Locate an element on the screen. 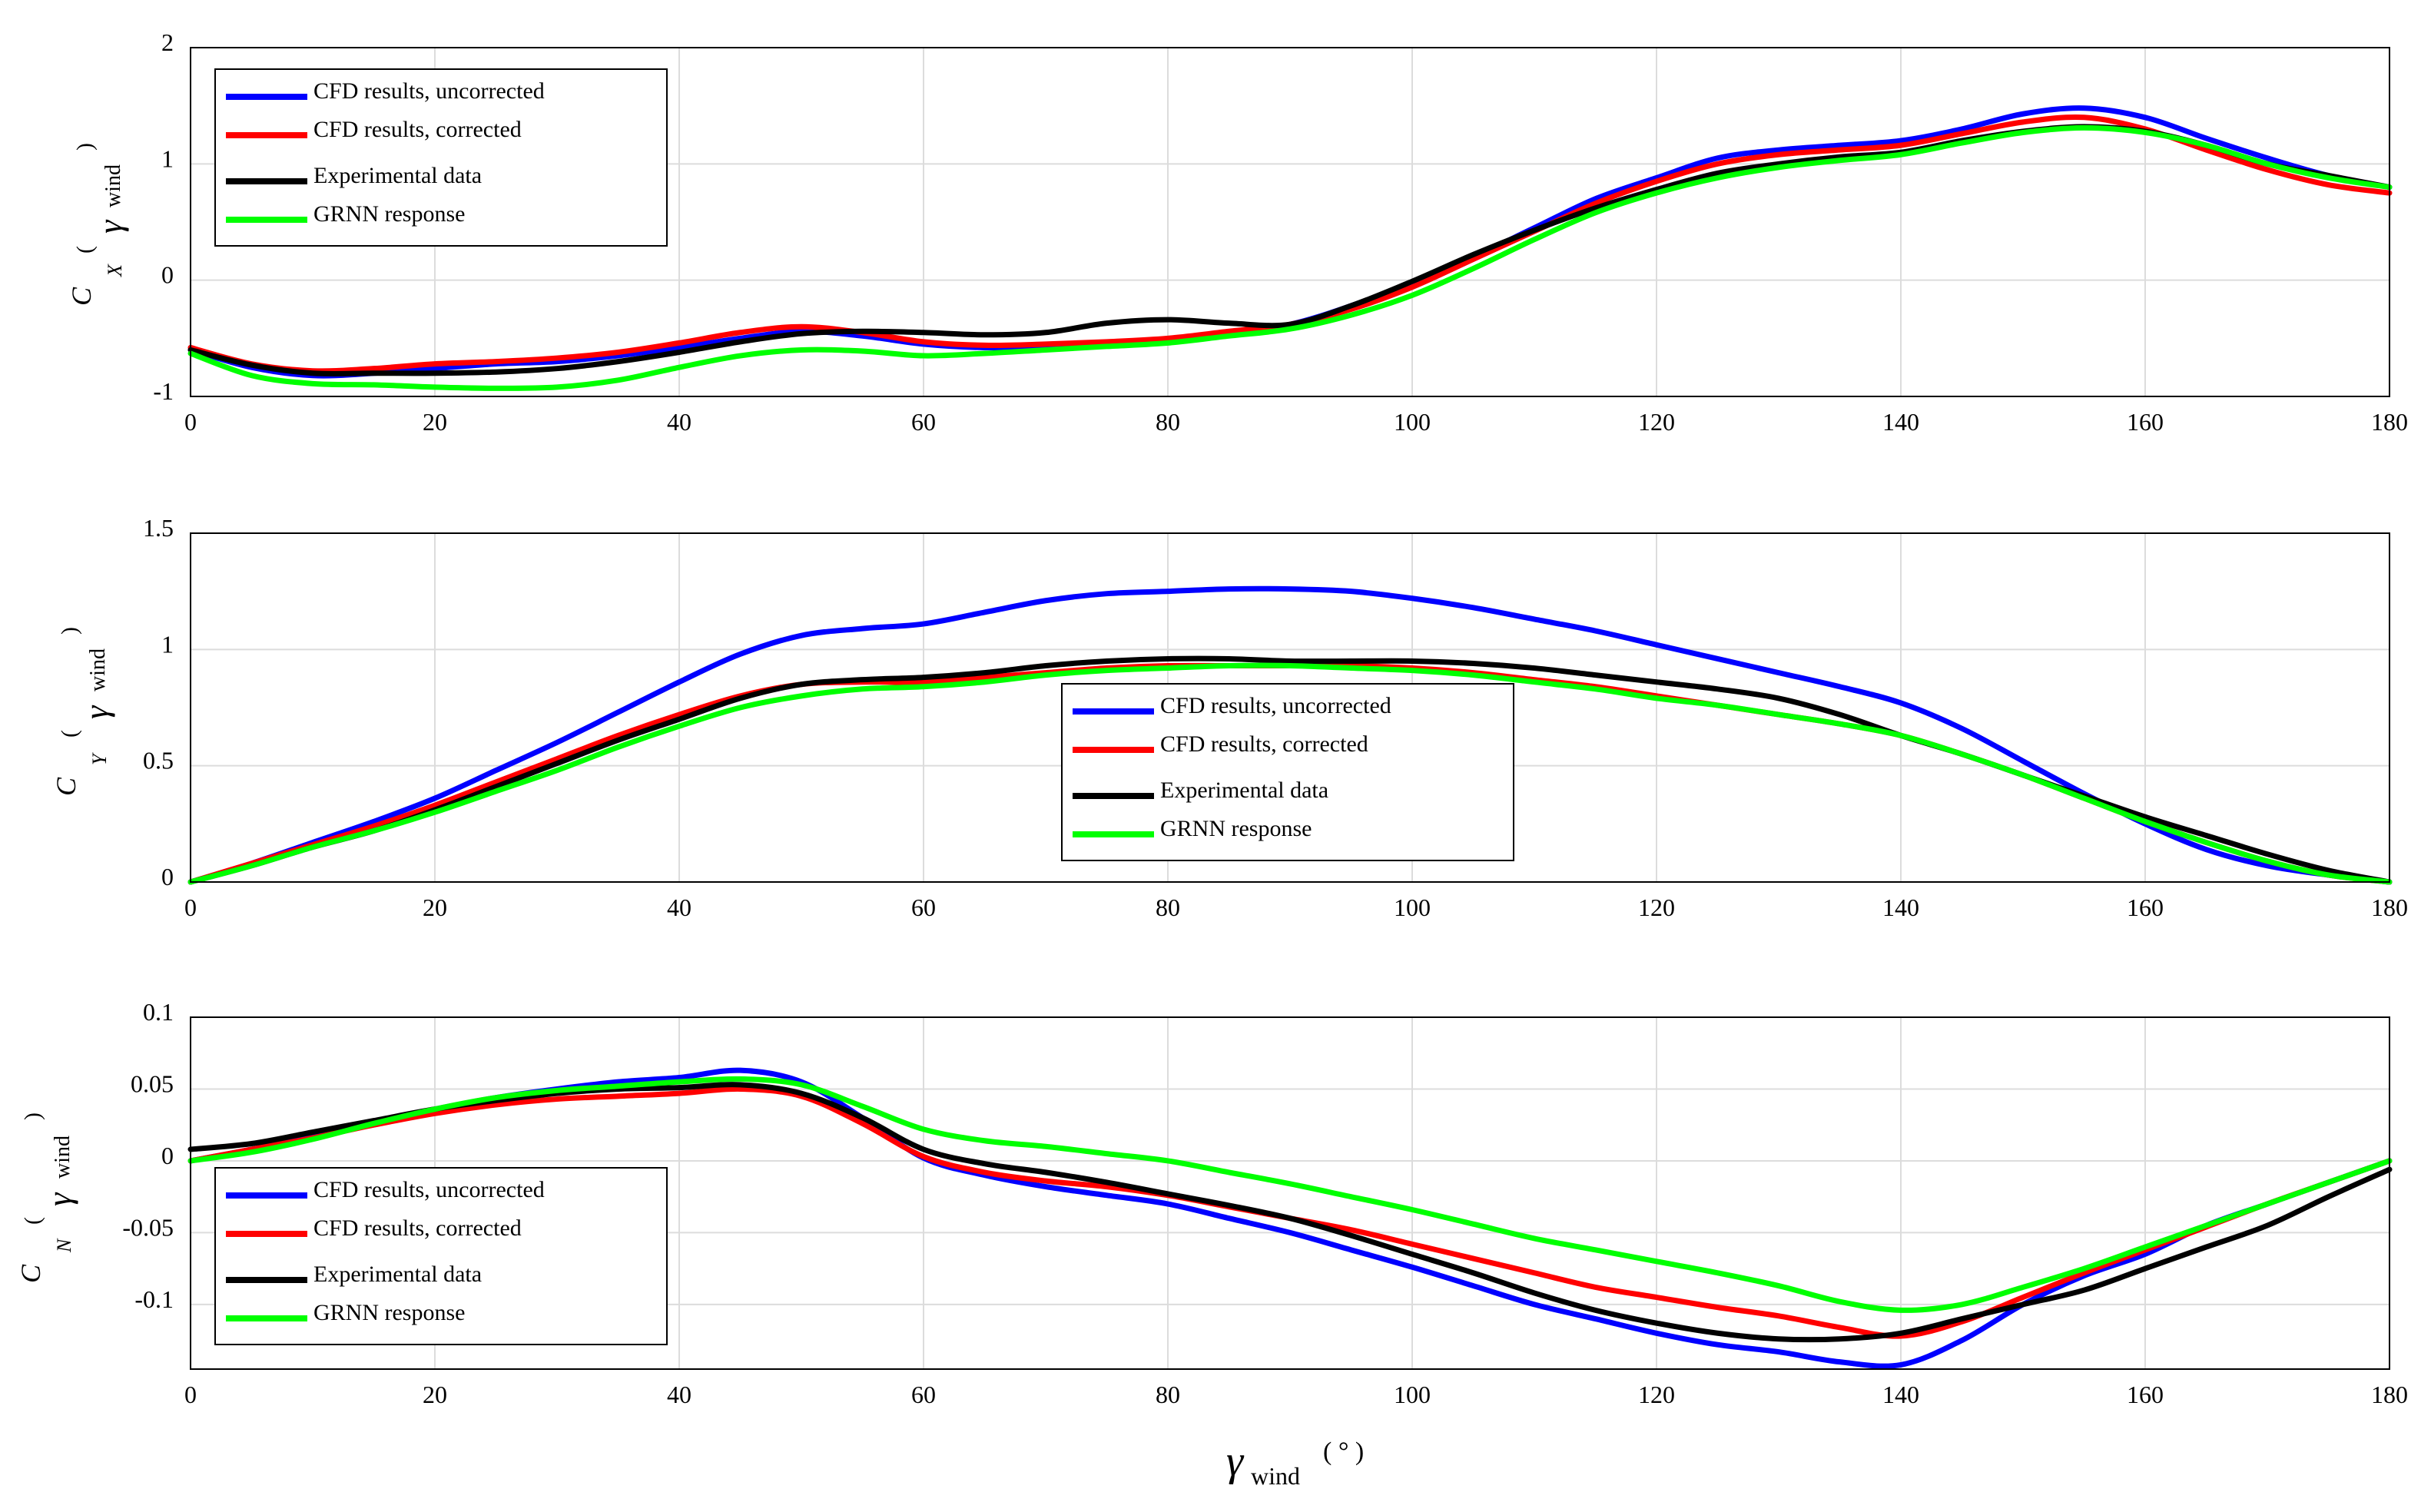 The image size is (2421, 1512). ylabel-subscript: Y is located at coordinates (99, 759).